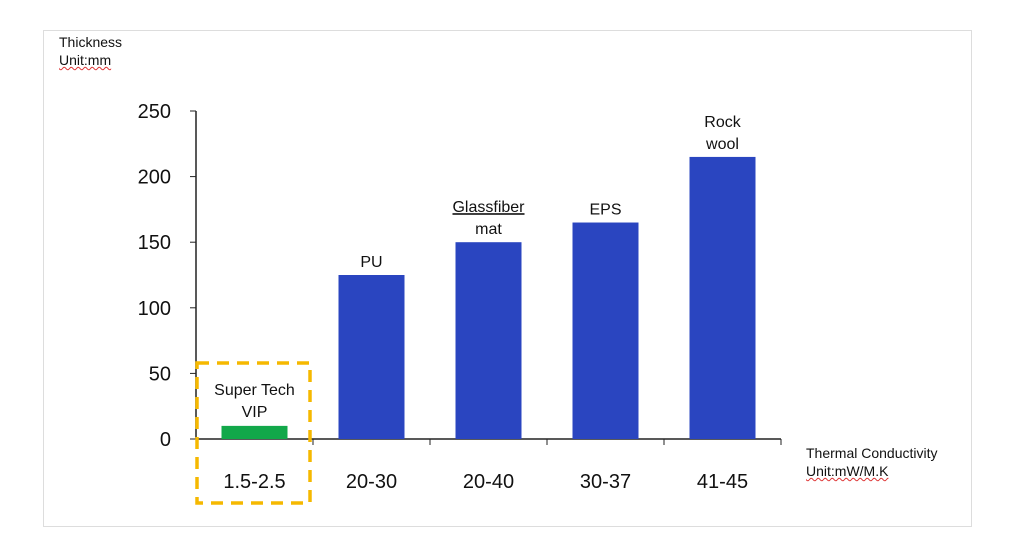 This screenshot has width=1026, height=540. I want to click on y-tick-label: 150, so click(154, 243).